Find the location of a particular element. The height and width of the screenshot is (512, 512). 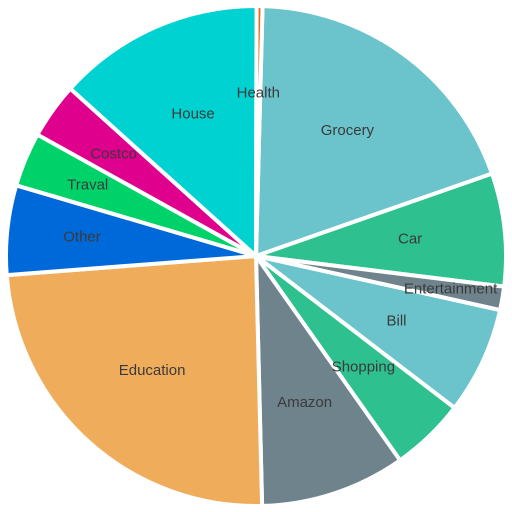

slice-bill is located at coordinates (378, 332).